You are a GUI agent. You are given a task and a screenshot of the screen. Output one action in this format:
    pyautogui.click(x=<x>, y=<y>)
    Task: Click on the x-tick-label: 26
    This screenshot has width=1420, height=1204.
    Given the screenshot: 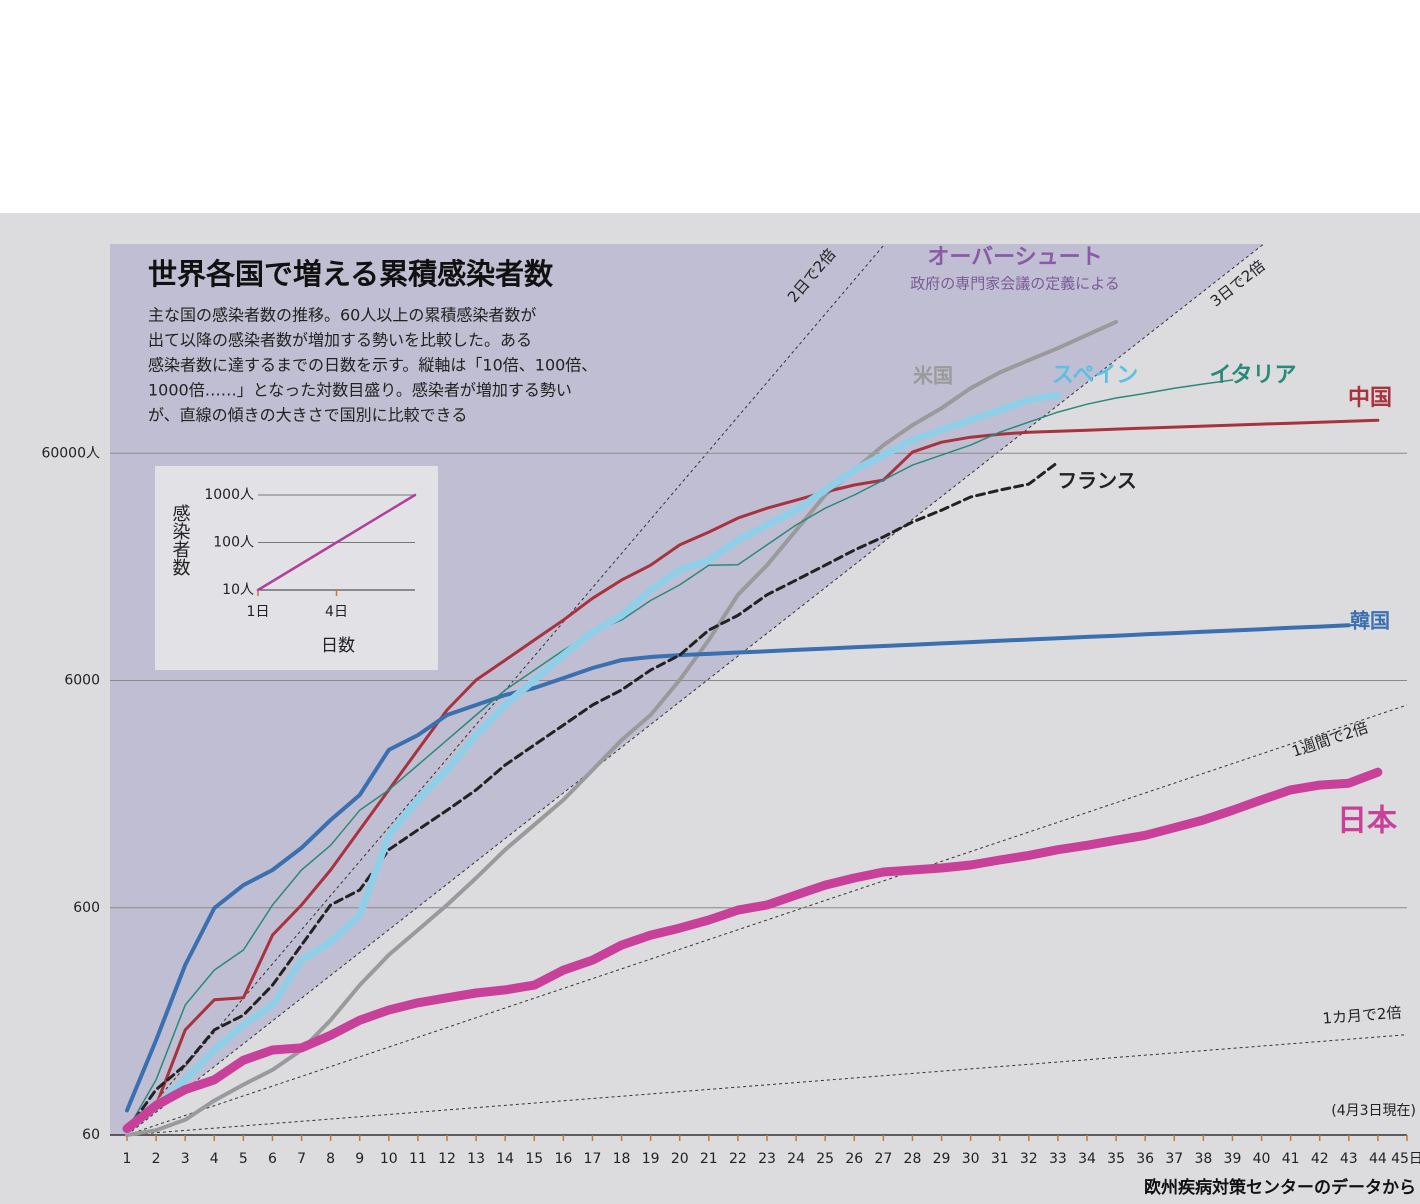 What is the action you would take?
    pyautogui.click(x=854, y=1159)
    